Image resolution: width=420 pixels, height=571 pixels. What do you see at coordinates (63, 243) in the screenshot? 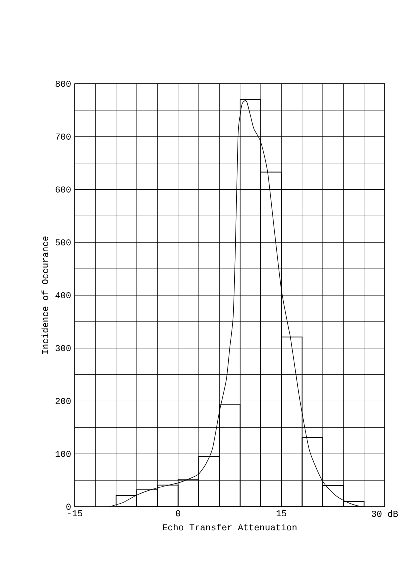
I see `y-tick-label: 500` at bounding box center [63, 243].